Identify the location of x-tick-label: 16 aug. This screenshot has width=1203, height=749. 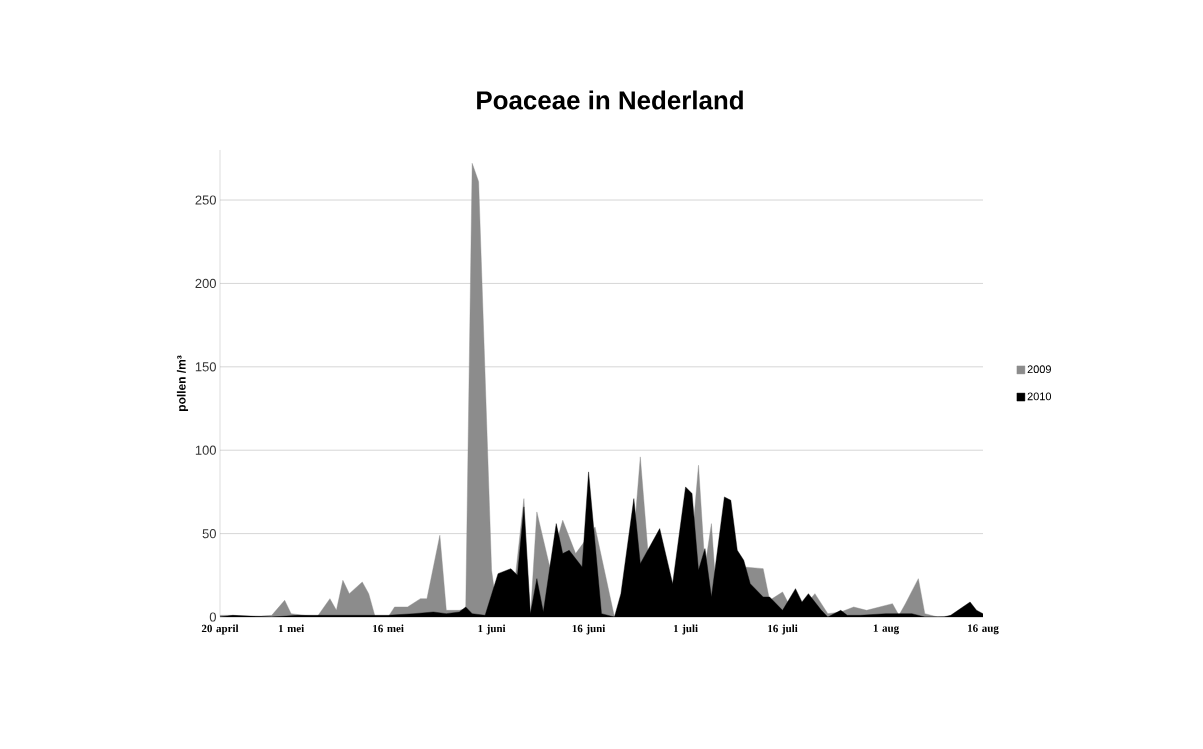
(983, 629).